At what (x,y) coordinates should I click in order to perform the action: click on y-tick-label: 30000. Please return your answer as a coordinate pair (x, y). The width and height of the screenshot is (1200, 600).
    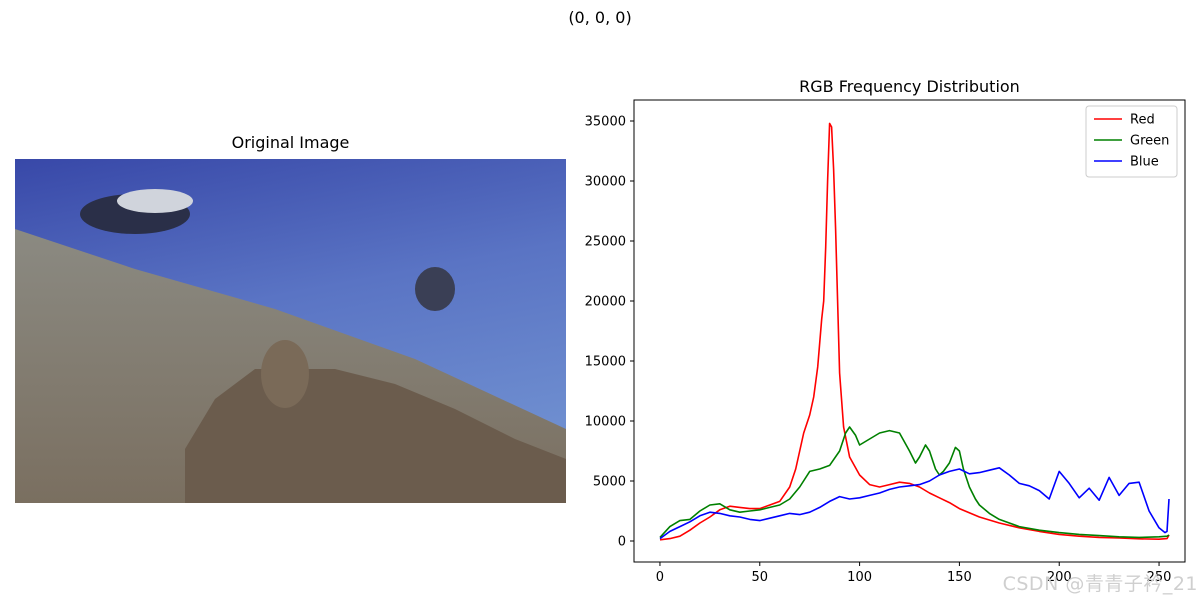
    Looking at the image, I should click on (605, 182).